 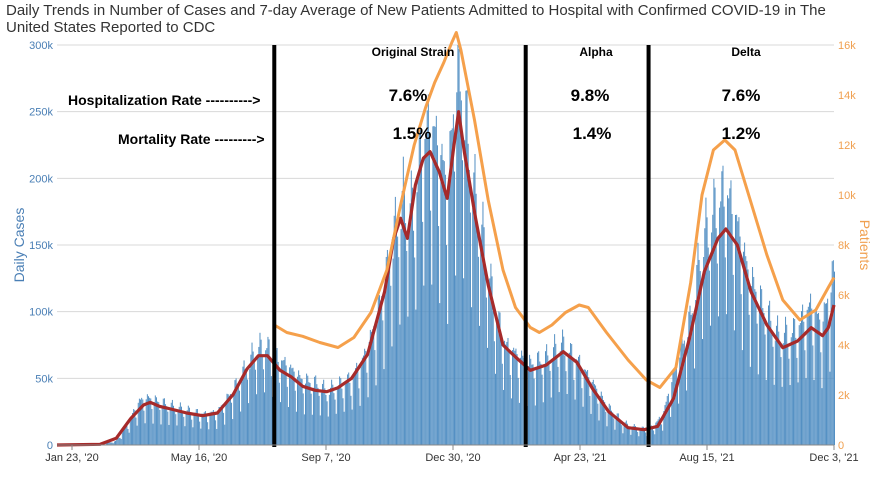 I want to click on y-tick-label: 100k, so click(x=41, y=313).